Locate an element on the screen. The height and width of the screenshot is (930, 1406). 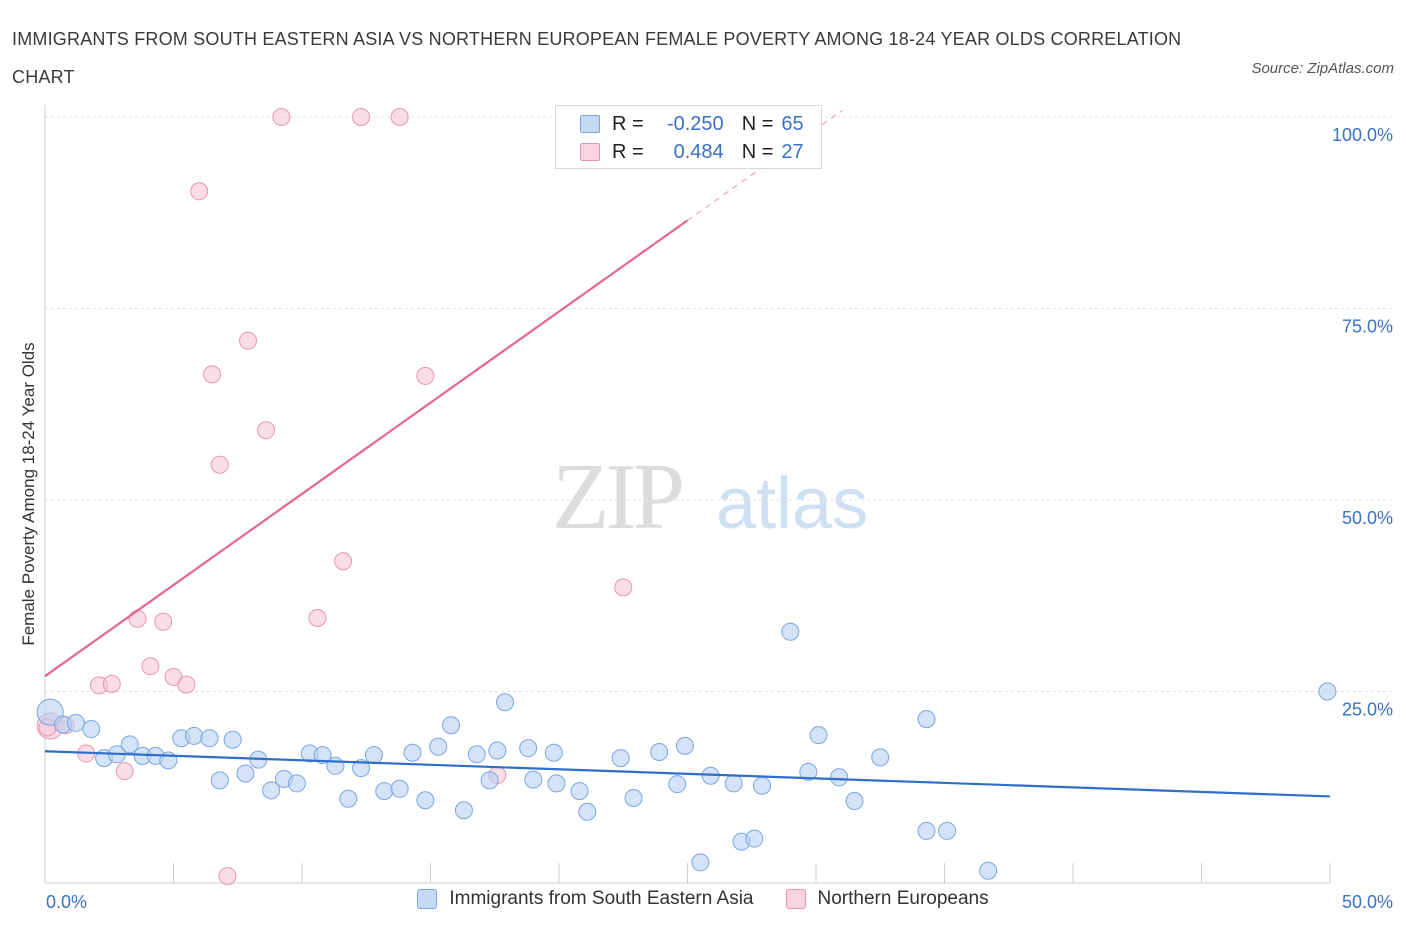
y-axis-label: Female Poverty Among 18-24 Year Olds is located at coordinates (28, 493).